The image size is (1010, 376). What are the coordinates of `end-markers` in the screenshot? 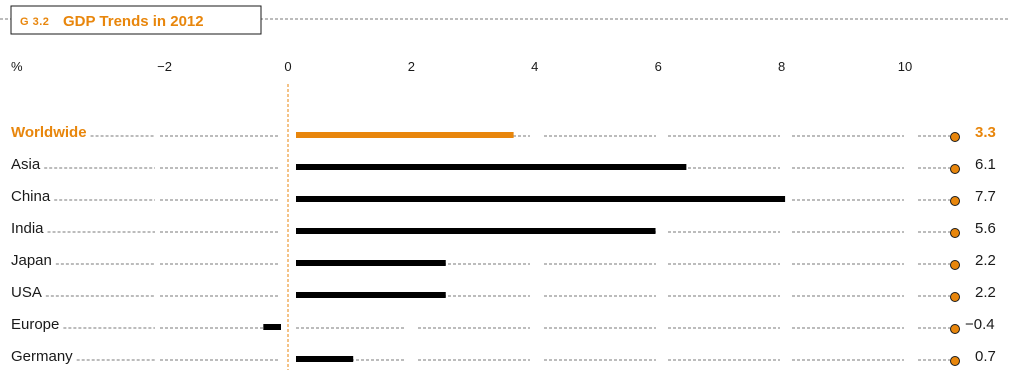 It's located at (955, 249).